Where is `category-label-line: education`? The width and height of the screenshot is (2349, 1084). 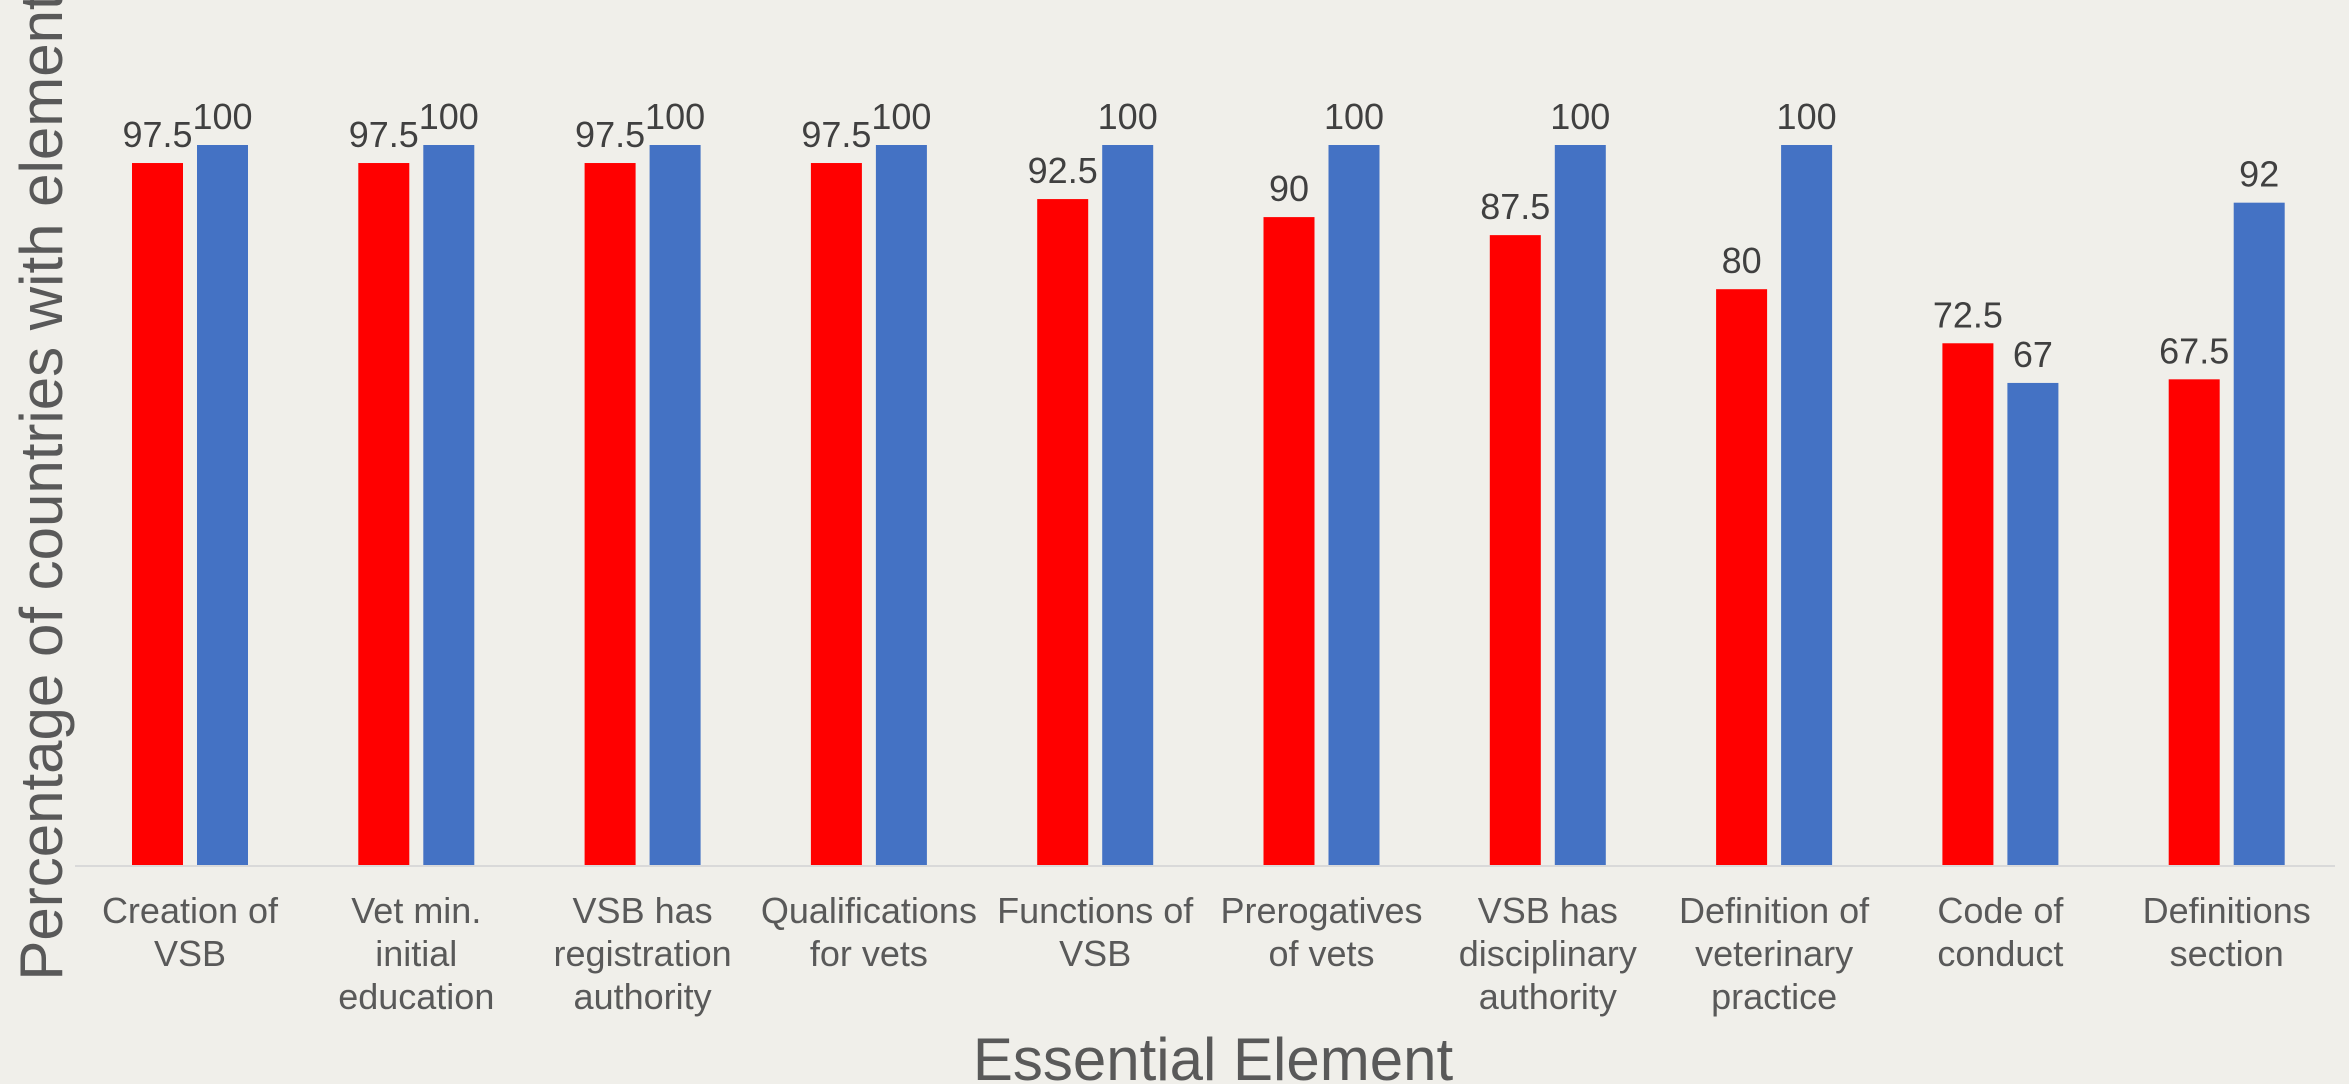 category-label-line: education is located at coordinates (416, 996).